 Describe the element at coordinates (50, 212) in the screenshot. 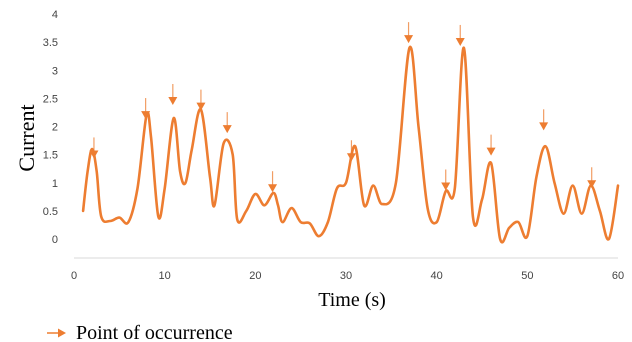

I see `y-tick-label: 0.5` at that location.